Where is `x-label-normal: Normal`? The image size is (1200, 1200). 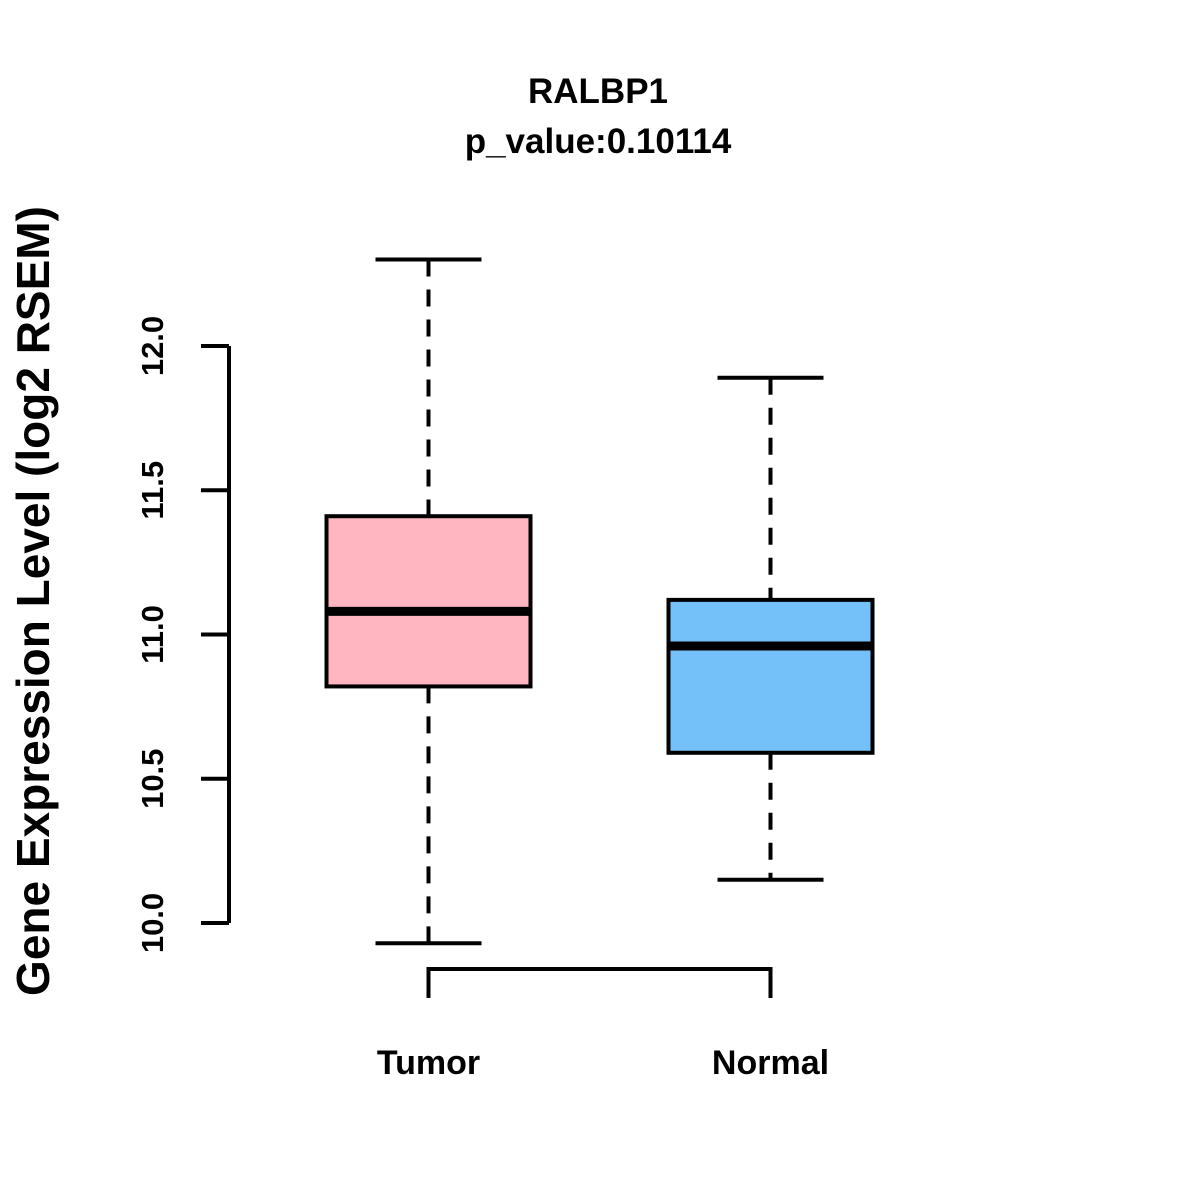
x-label-normal: Normal is located at coordinates (770, 1063).